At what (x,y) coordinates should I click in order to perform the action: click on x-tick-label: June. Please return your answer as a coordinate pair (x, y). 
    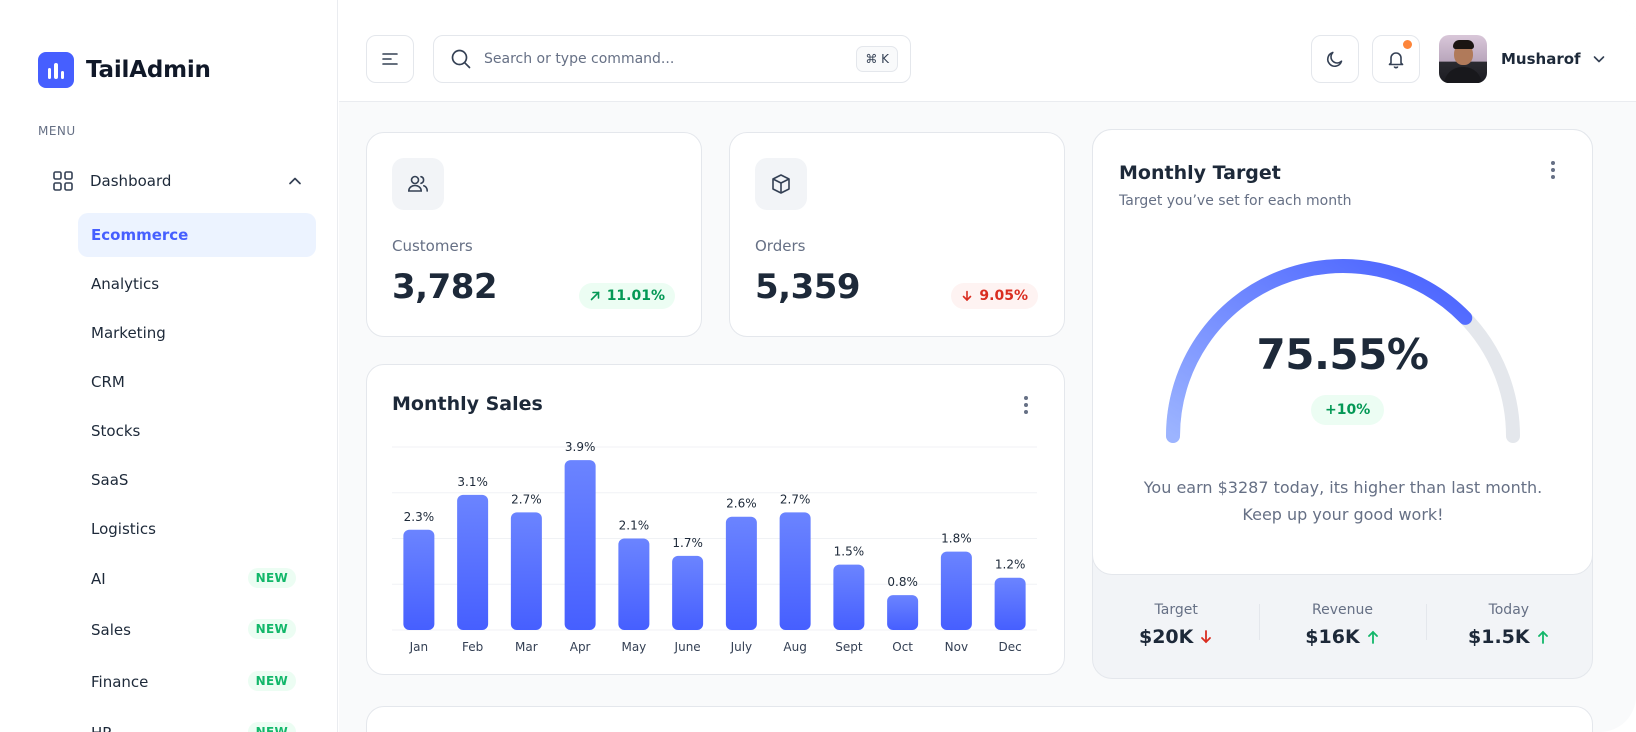
    Looking at the image, I should click on (687, 647).